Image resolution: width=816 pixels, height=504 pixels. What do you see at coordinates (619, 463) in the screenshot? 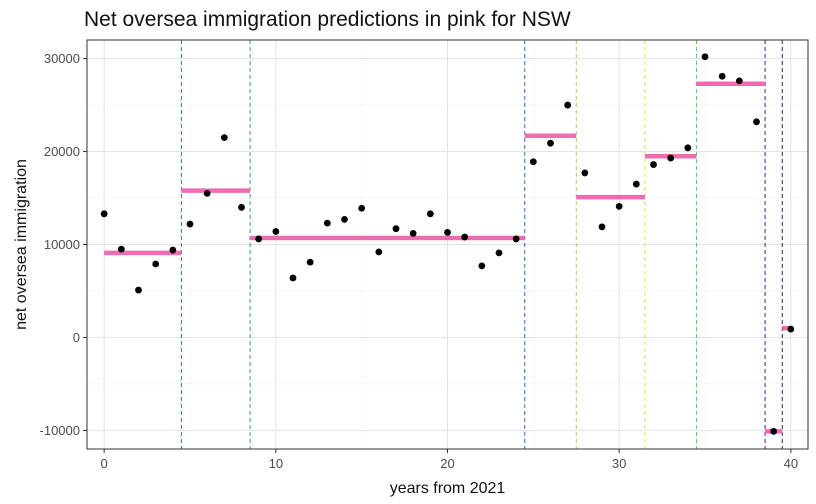
I see `x-tick-label: 30` at bounding box center [619, 463].